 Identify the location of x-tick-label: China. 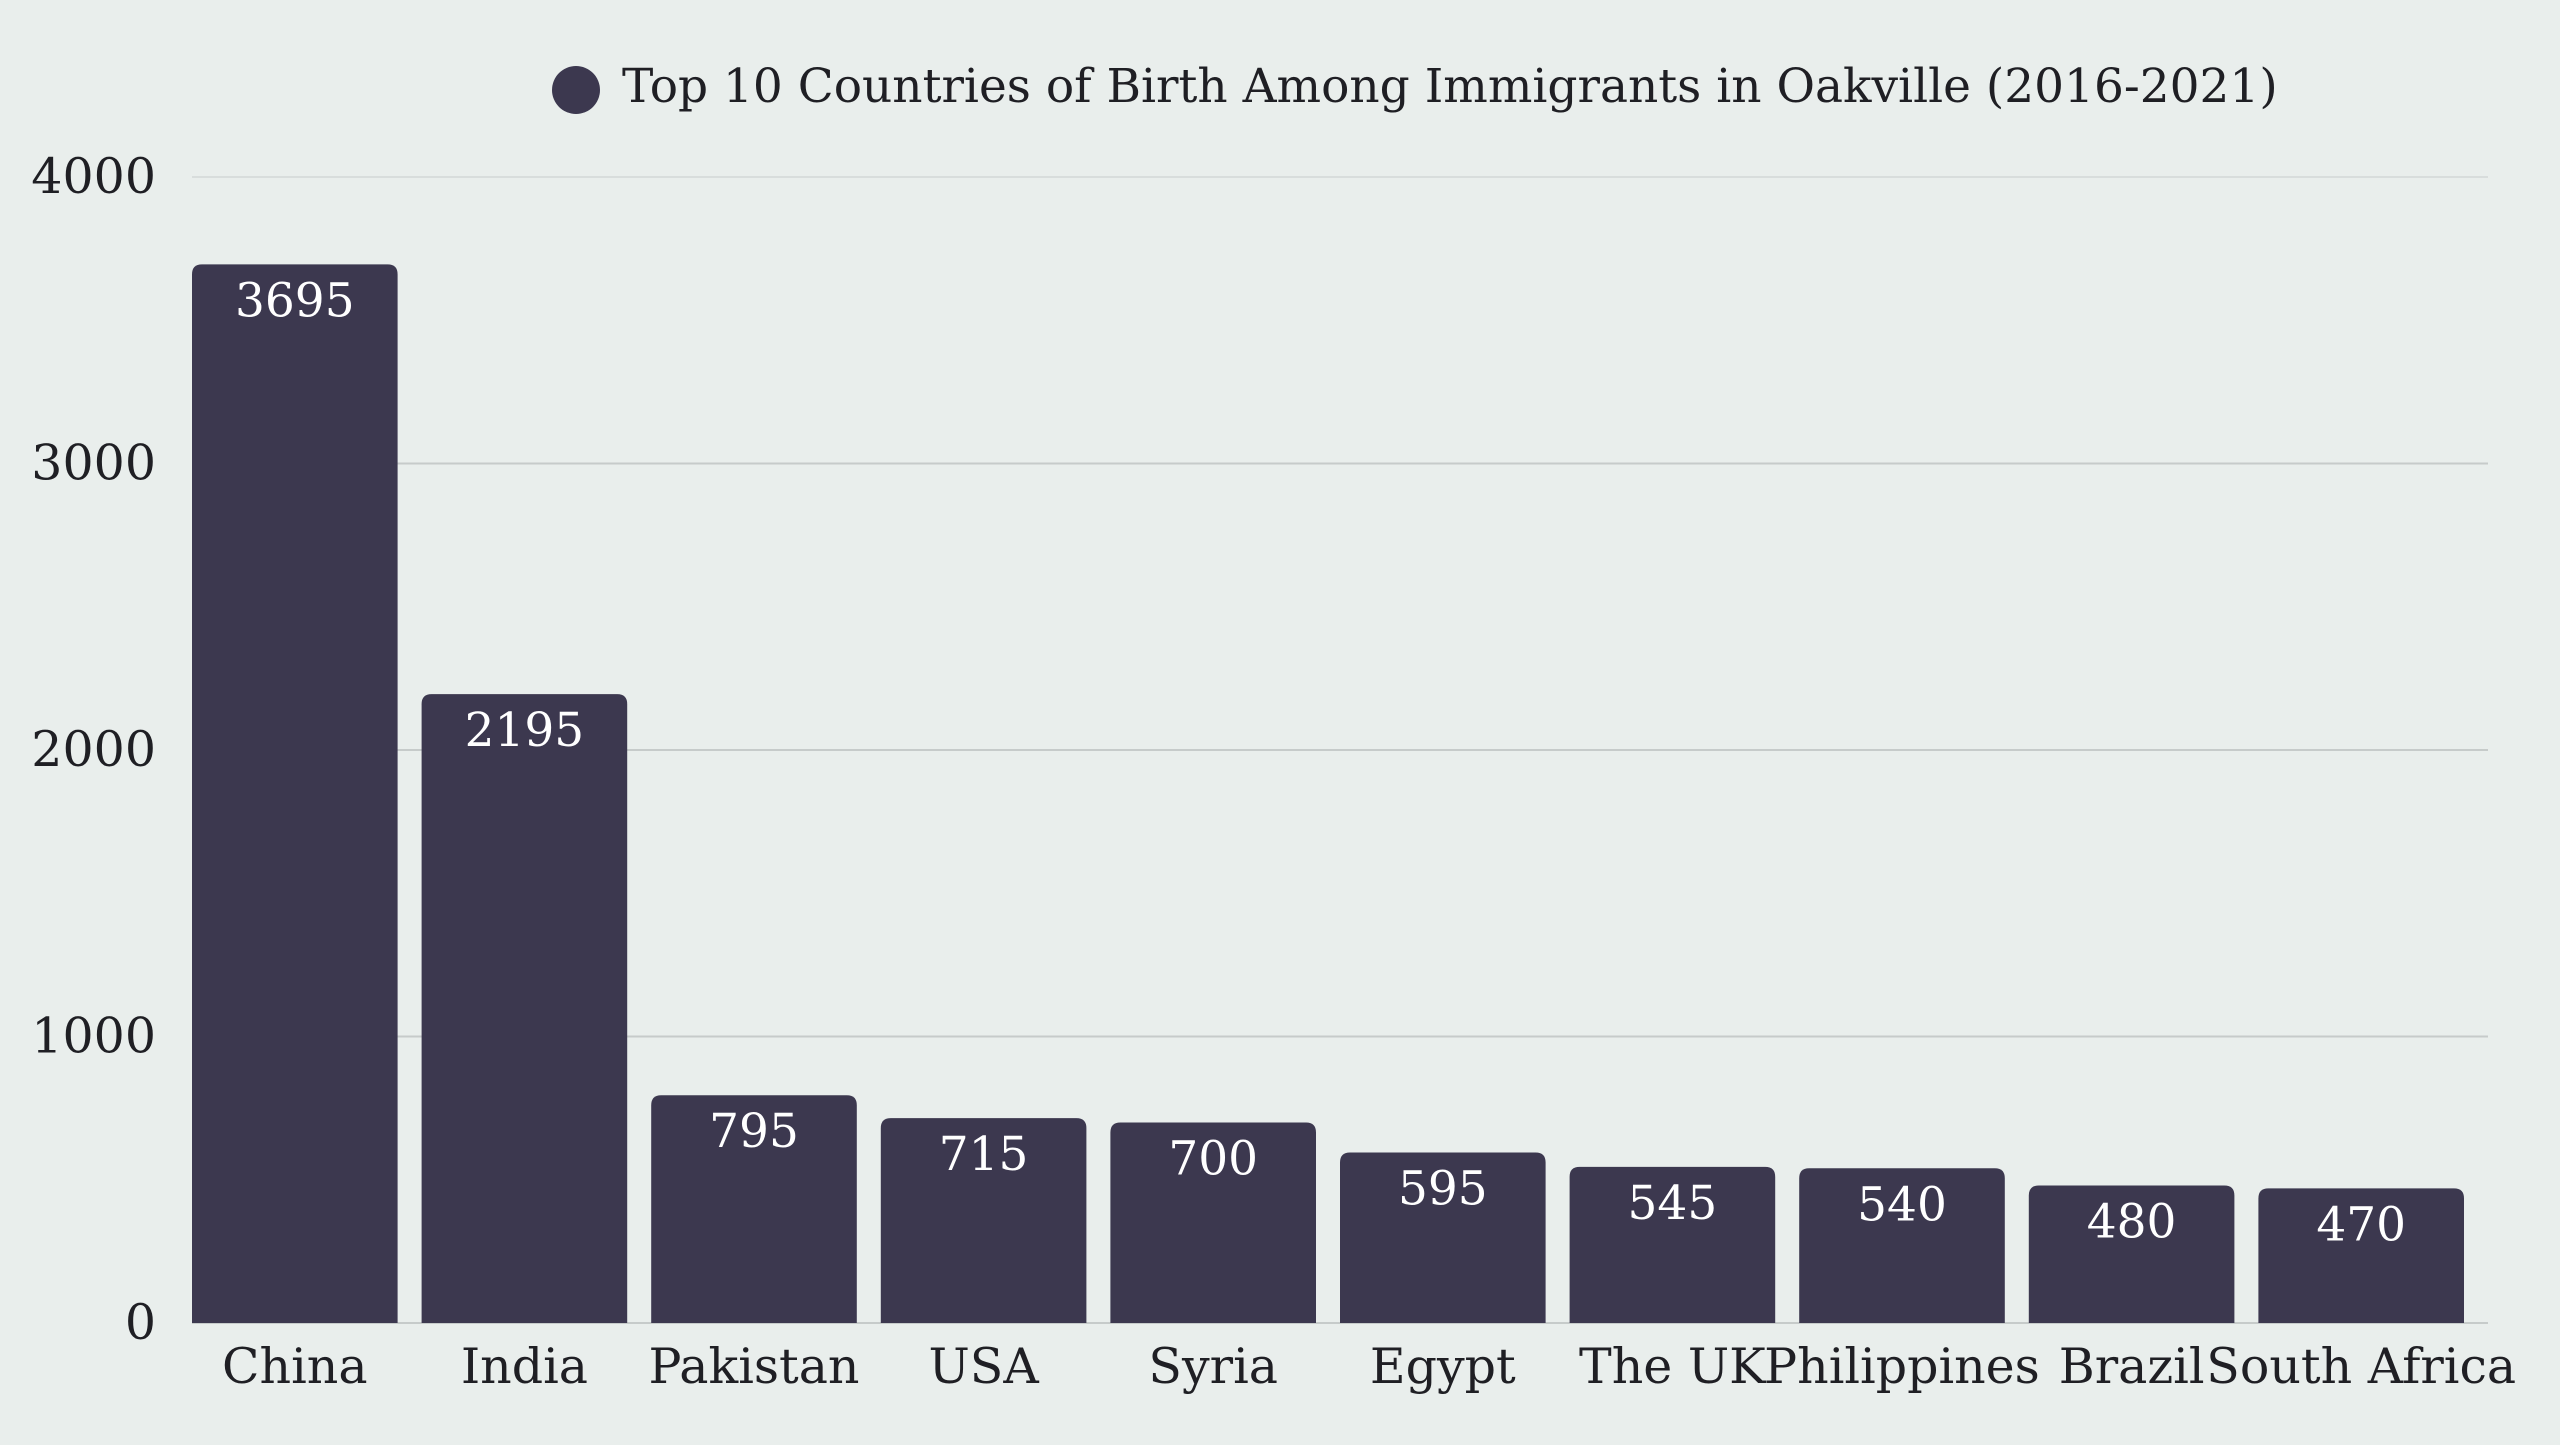
(295, 1366).